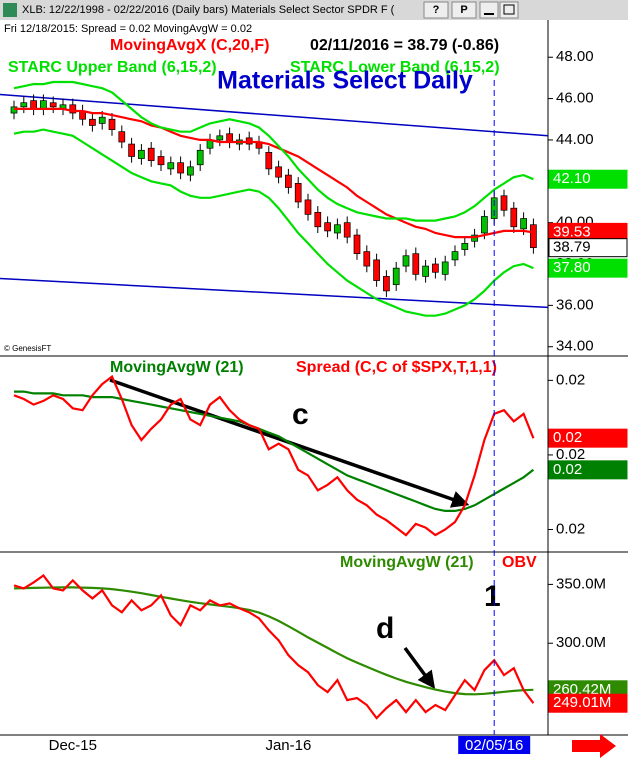  Describe the element at coordinates (73, 745) in the screenshot. I see `x-tick-label: Dec-15` at that location.